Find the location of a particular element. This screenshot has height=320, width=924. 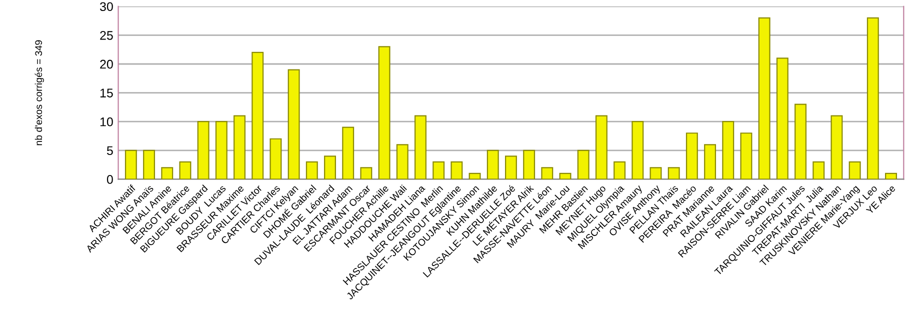

y-tick-label: 20 is located at coordinates (106, 64).